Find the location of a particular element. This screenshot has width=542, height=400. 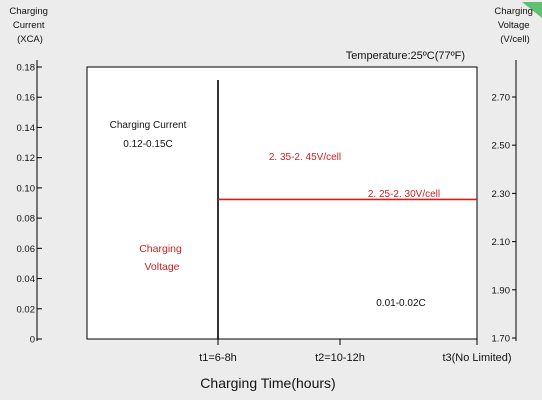

left-tick-label: 0.16 is located at coordinates (26, 98).